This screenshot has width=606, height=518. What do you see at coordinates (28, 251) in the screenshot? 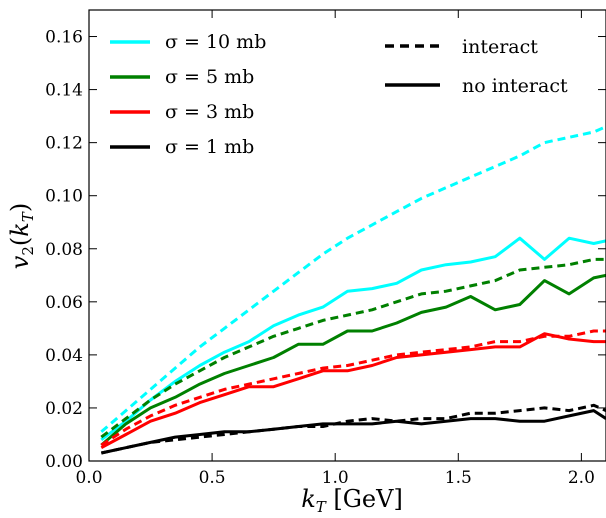
I see `y-axis-title-sub1: 2` at bounding box center [28, 251].